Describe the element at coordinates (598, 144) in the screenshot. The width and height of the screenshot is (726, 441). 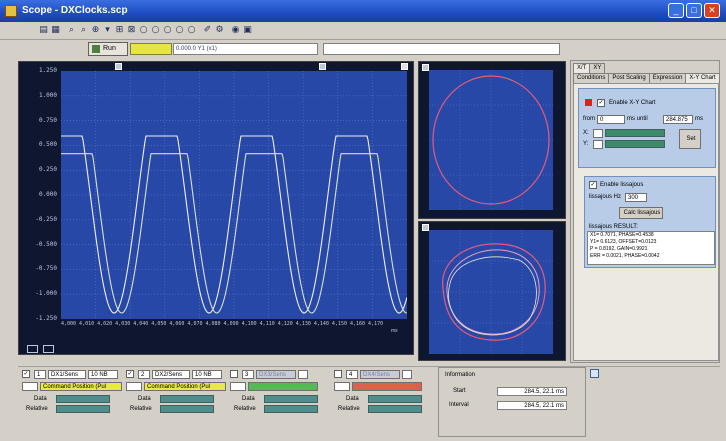
I see `y-axis-select` at that location.